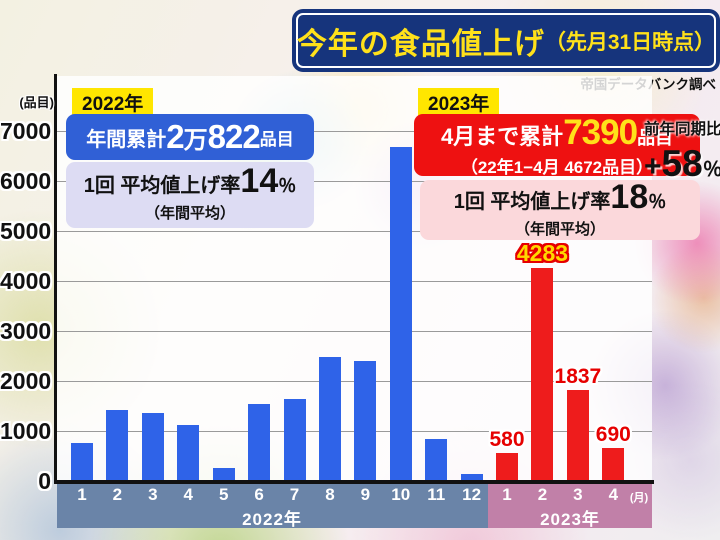  I want to click on month-label-2023-2: 2, so click(542, 494).